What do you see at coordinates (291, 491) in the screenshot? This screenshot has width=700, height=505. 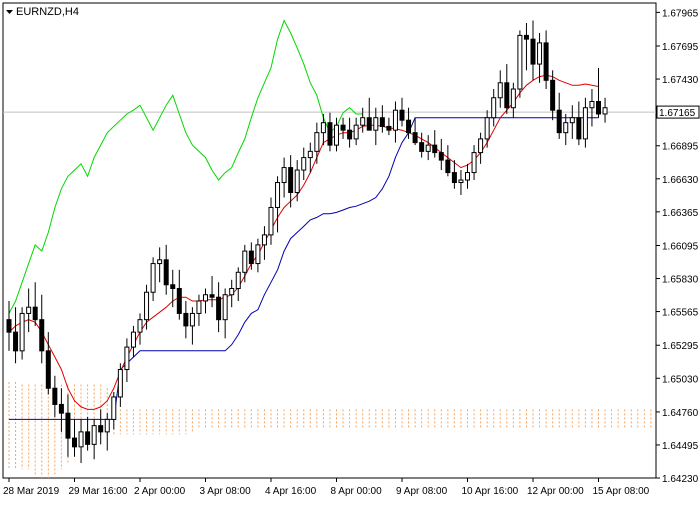 I see `x-tick-label: 4 Apr 16:00` at bounding box center [291, 491].